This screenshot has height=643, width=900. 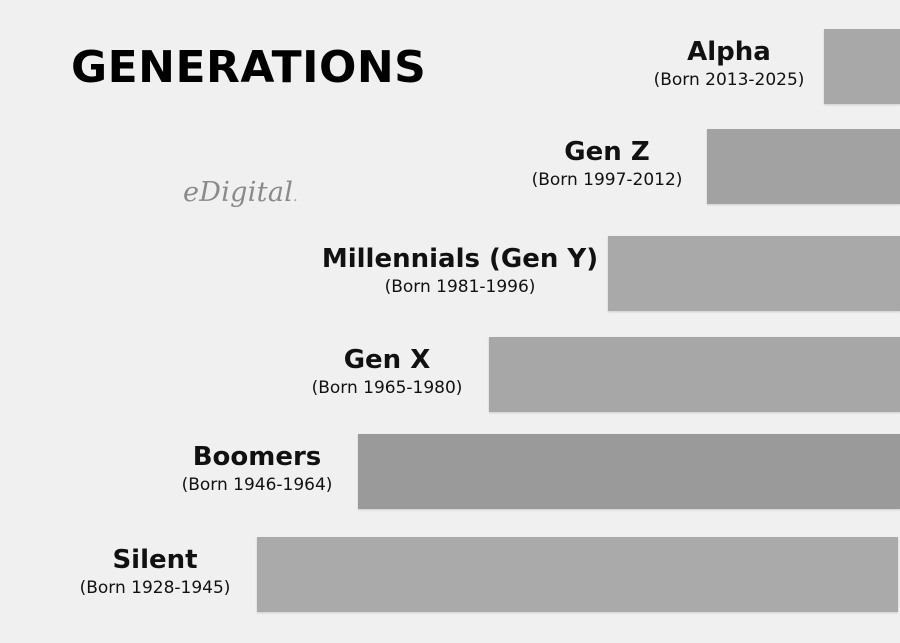 What do you see at coordinates (155, 560) in the screenshot?
I see `generation-name: Silent` at bounding box center [155, 560].